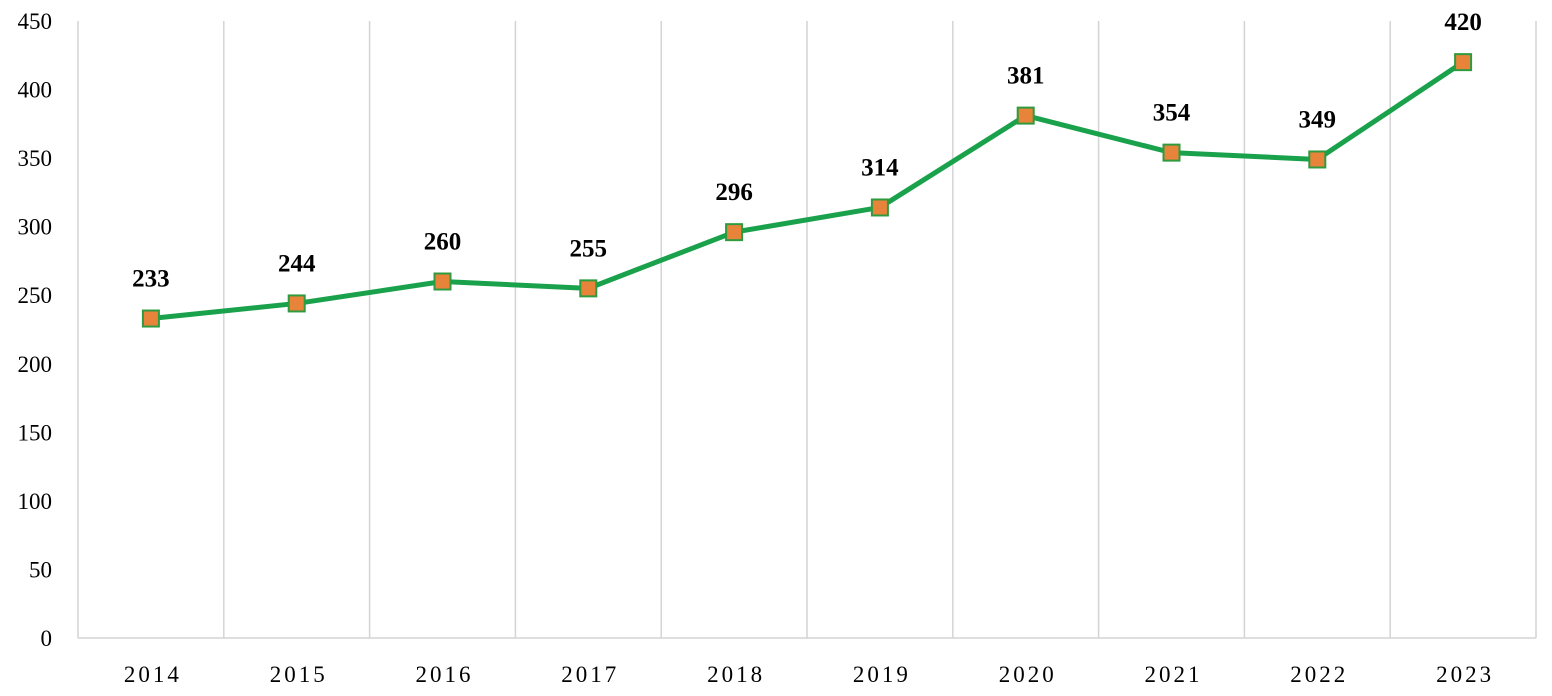 This screenshot has height=696, width=1552. Describe the element at coordinates (47, 638) in the screenshot. I see `y-tick-label: 0` at that location.